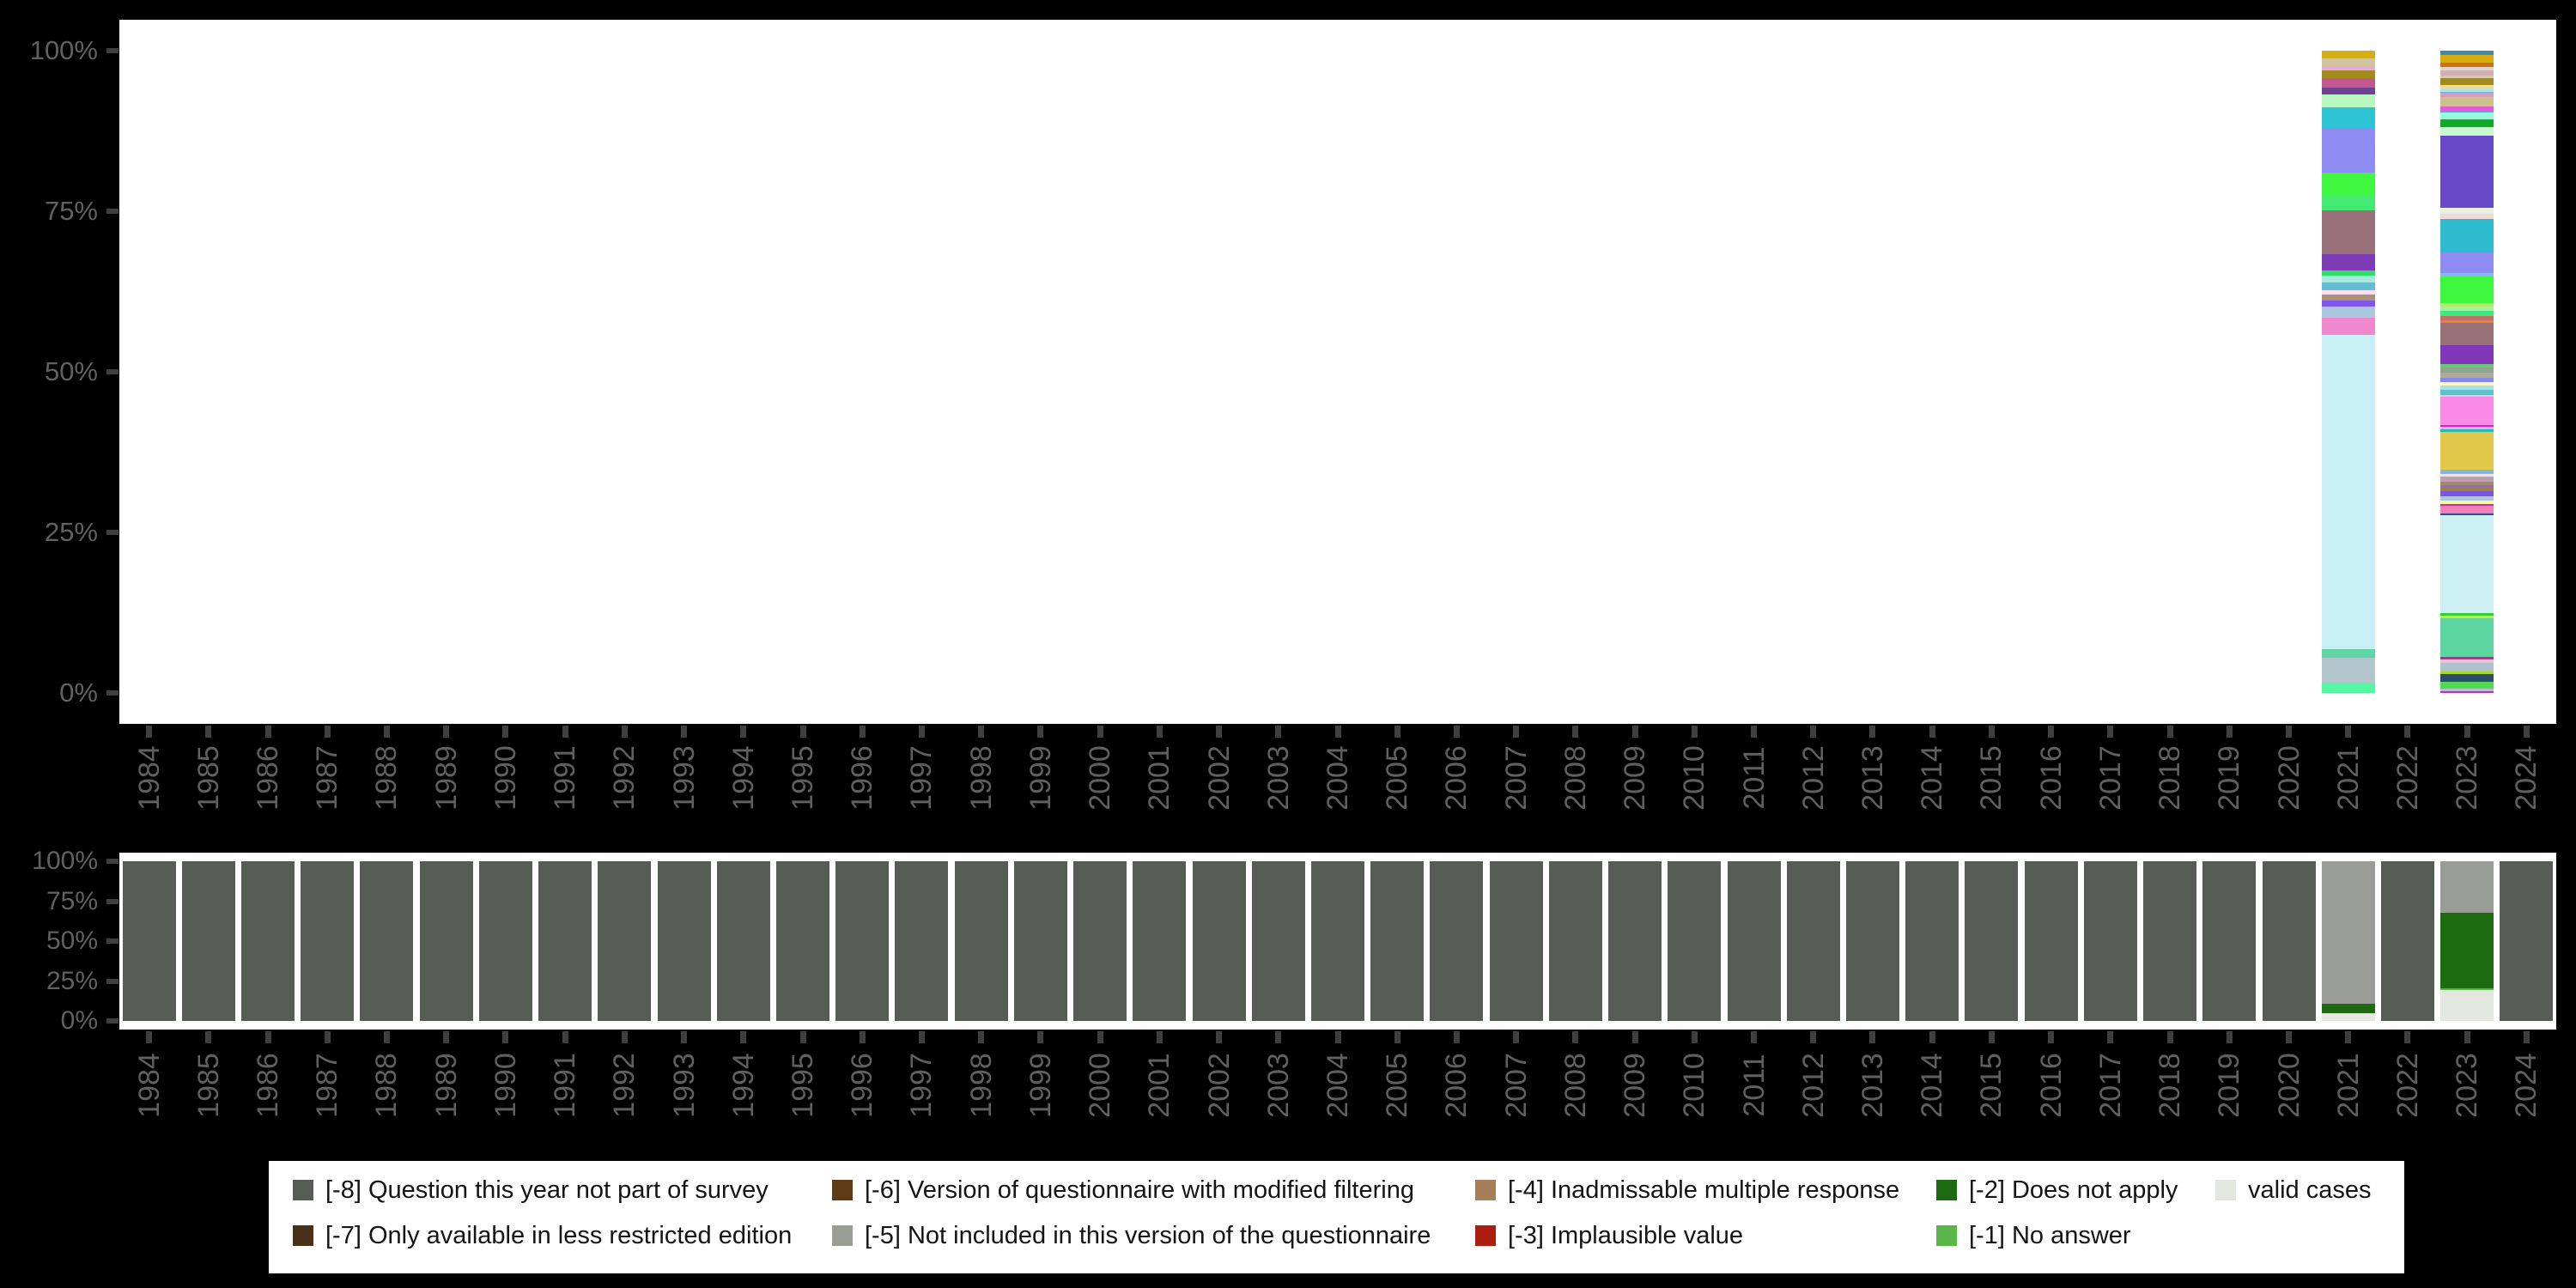  I want to click on top-chart-year-label: 2000, so click(1100, 778).